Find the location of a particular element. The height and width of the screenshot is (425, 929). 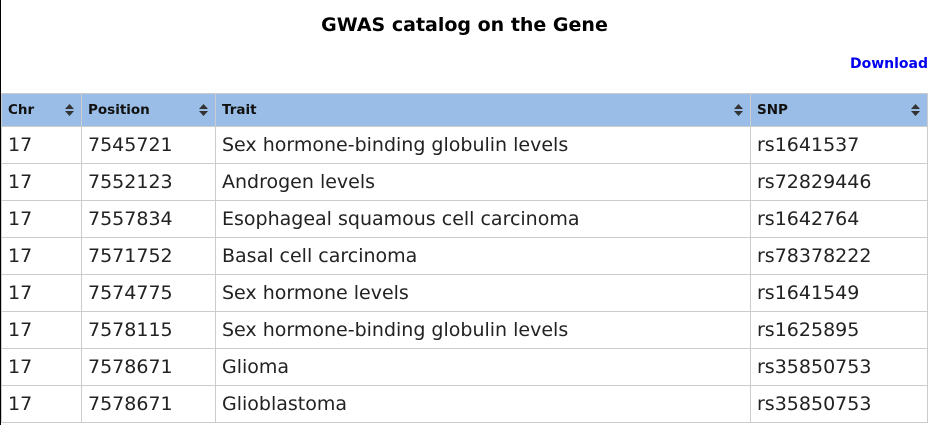

cell-position: 7557834 is located at coordinates (148, 219).